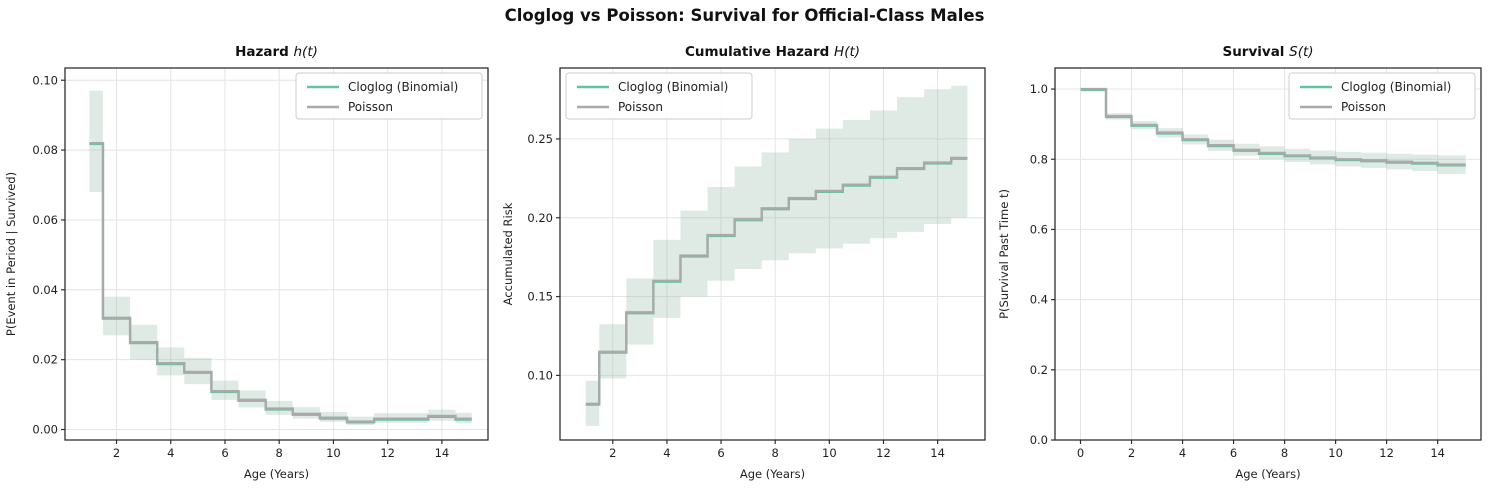 The width and height of the screenshot is (1489, 495). What do you see at coordinates (1004, 254) in the screenshot?
I see `y-axis-label: P(Survival Past Time t)` at bounding box center [1004, 254].